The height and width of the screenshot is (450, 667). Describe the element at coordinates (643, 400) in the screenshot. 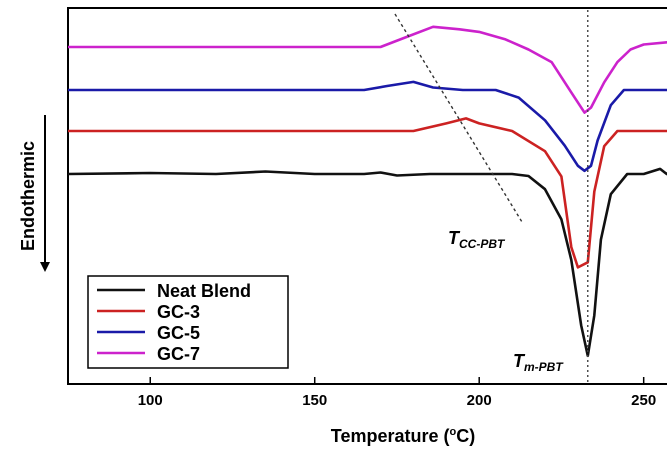

I see `x-tick-label: 250` at that location.